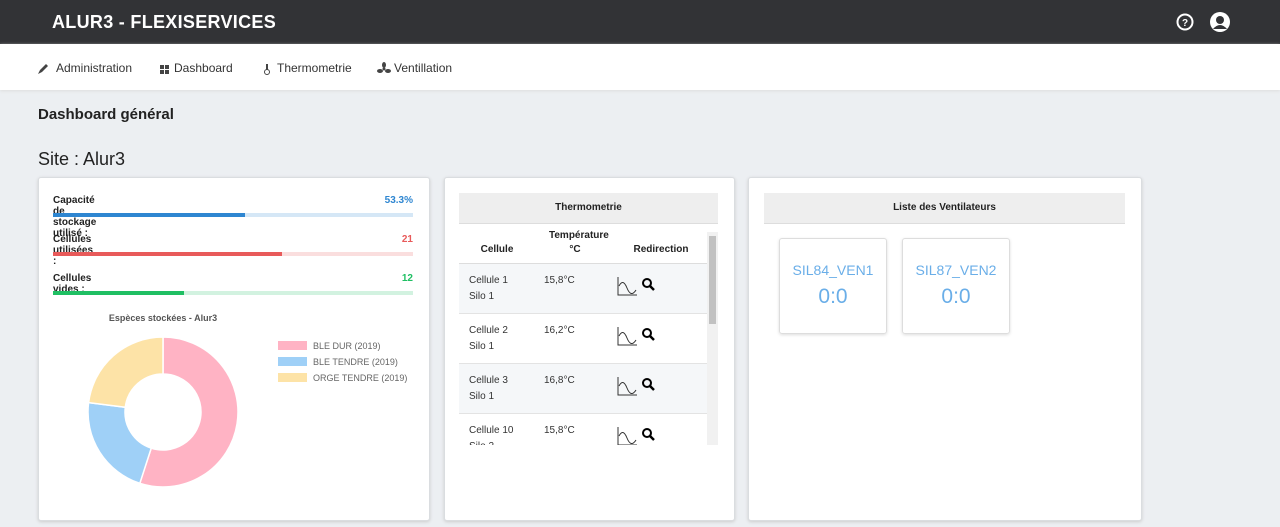 The width and height of the screenshot is (1280, 527). What do you see at coordinates (559, 330) in the screenshot?
I see `cell-temp: 16,2°C` at bounding box center [559, 330].